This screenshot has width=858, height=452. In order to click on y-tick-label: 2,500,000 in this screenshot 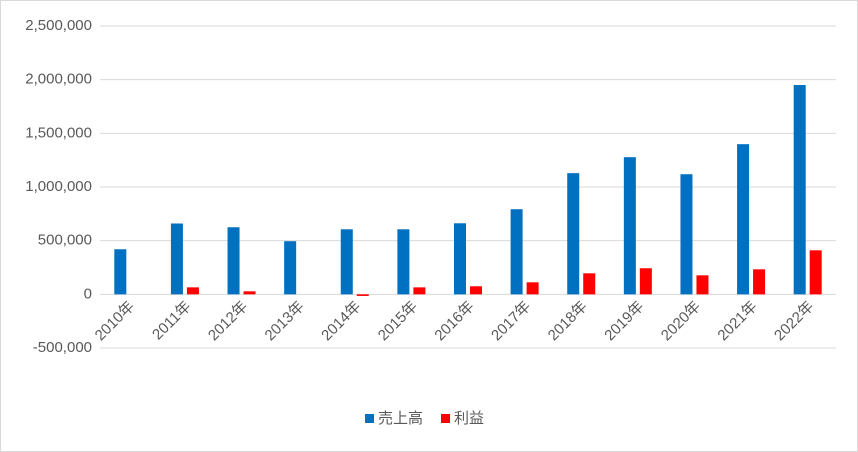, I will do `click(58, 25)`.